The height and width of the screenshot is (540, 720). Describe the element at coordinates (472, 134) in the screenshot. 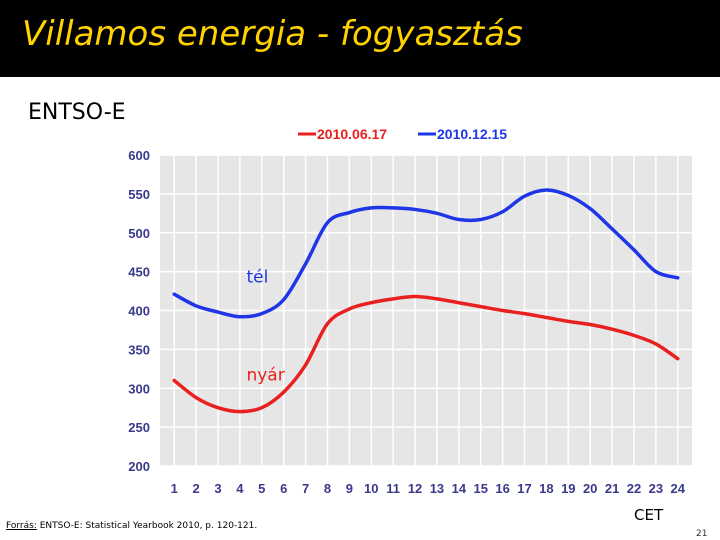

I see `legend-label-2: 2010.12.15` at that location.